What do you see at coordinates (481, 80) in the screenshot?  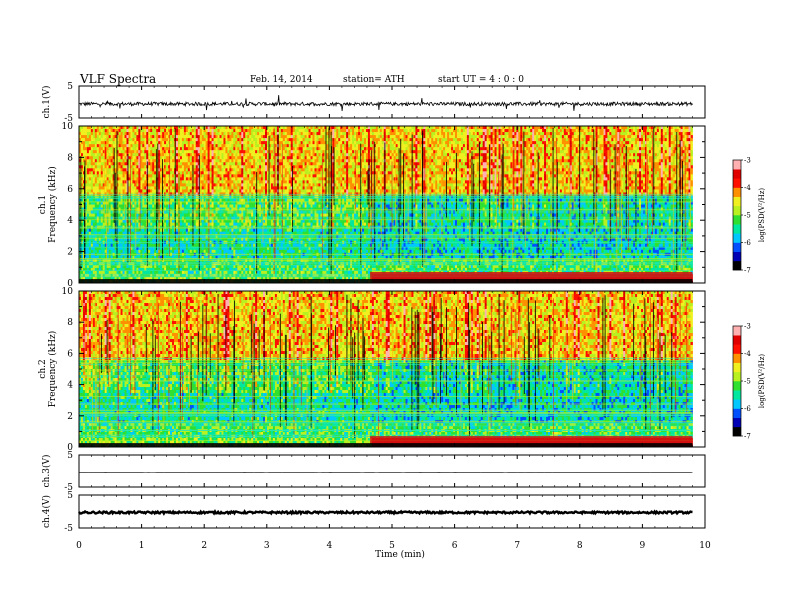 I see `start-ut-label: start UT = 4 : 0 : 0` at bounding box center [481, 80].